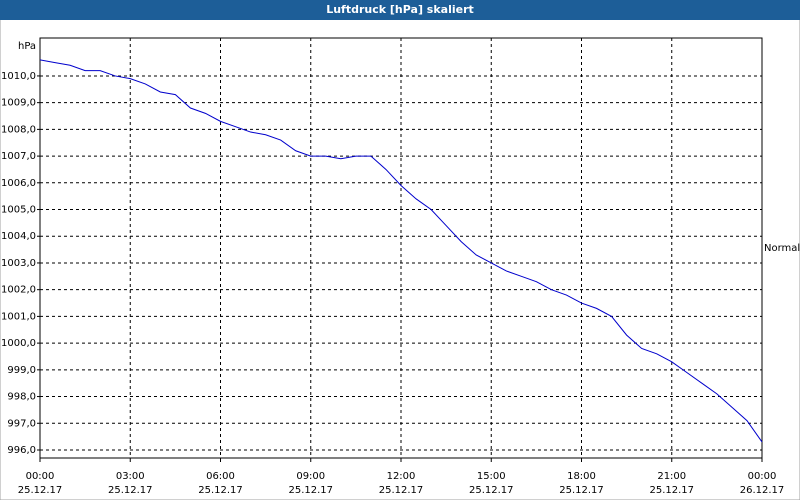  Describe the element at coordinates (130, 476) in the screenshot. I see `x-tick-label: 03:00` at that location.